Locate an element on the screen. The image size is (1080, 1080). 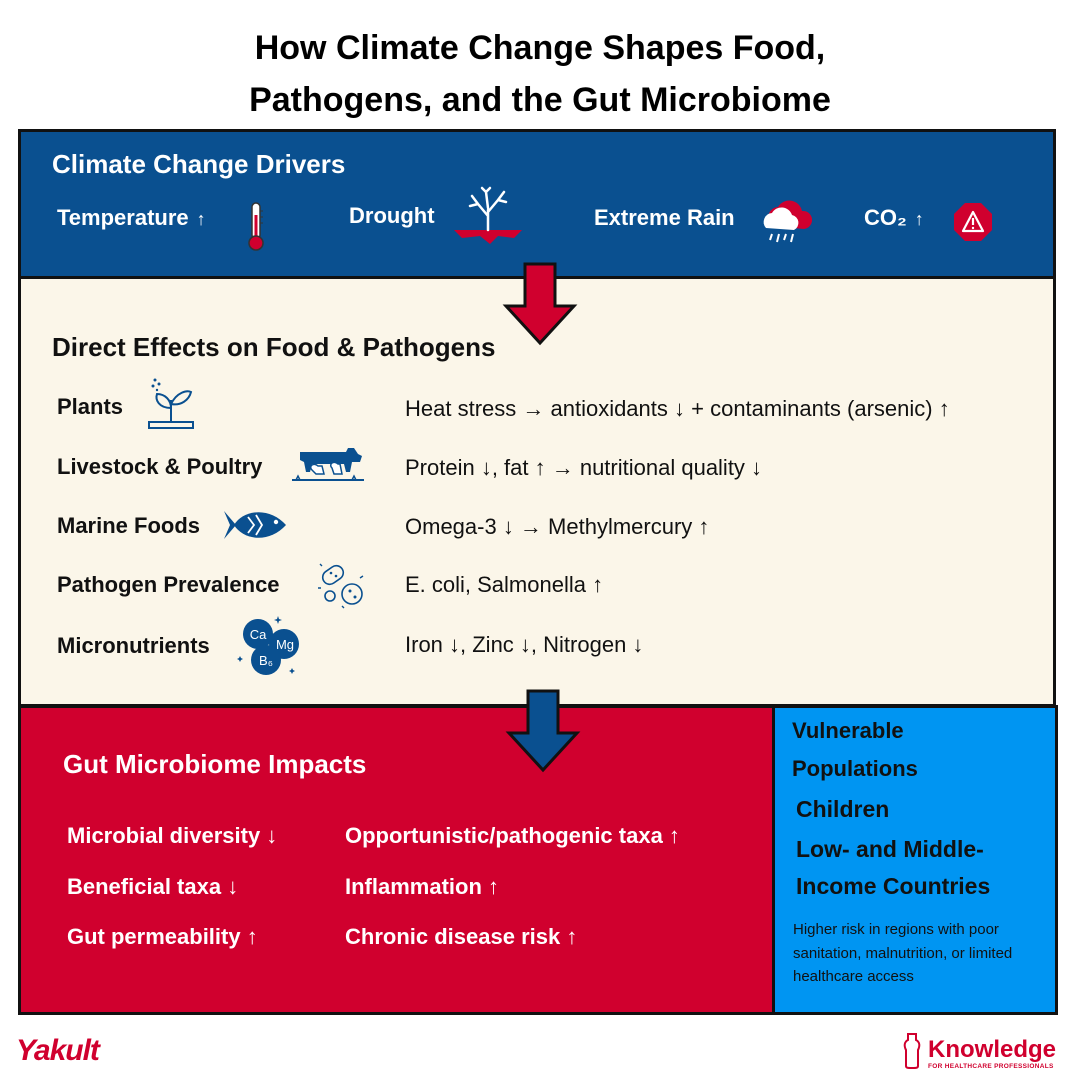
row-label-livestock: Livestock & Poultry is located at coordinates (160, 466).